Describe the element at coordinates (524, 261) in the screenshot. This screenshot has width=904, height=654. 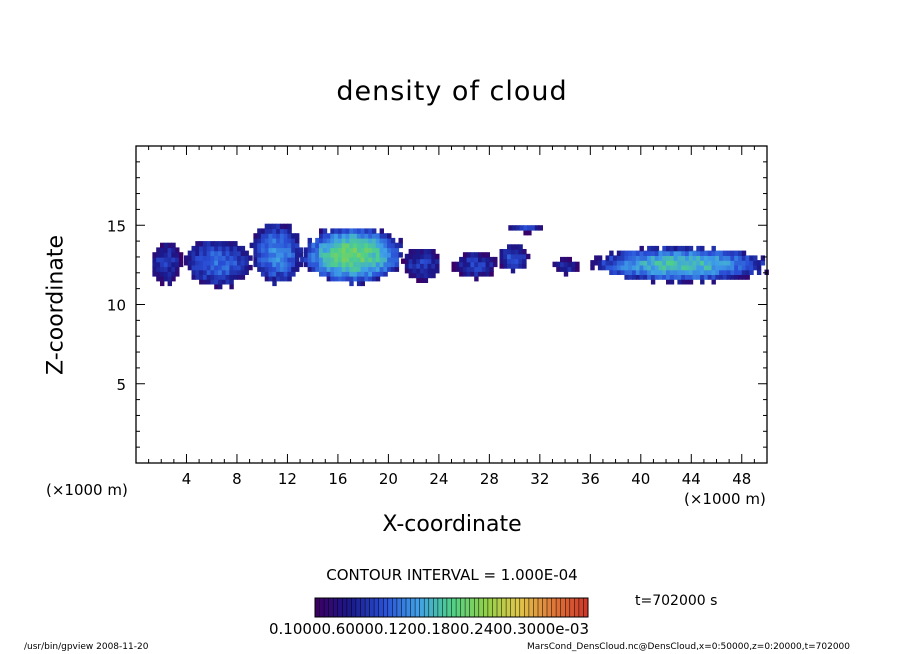
I see `cloud-cell-r6` at that location.